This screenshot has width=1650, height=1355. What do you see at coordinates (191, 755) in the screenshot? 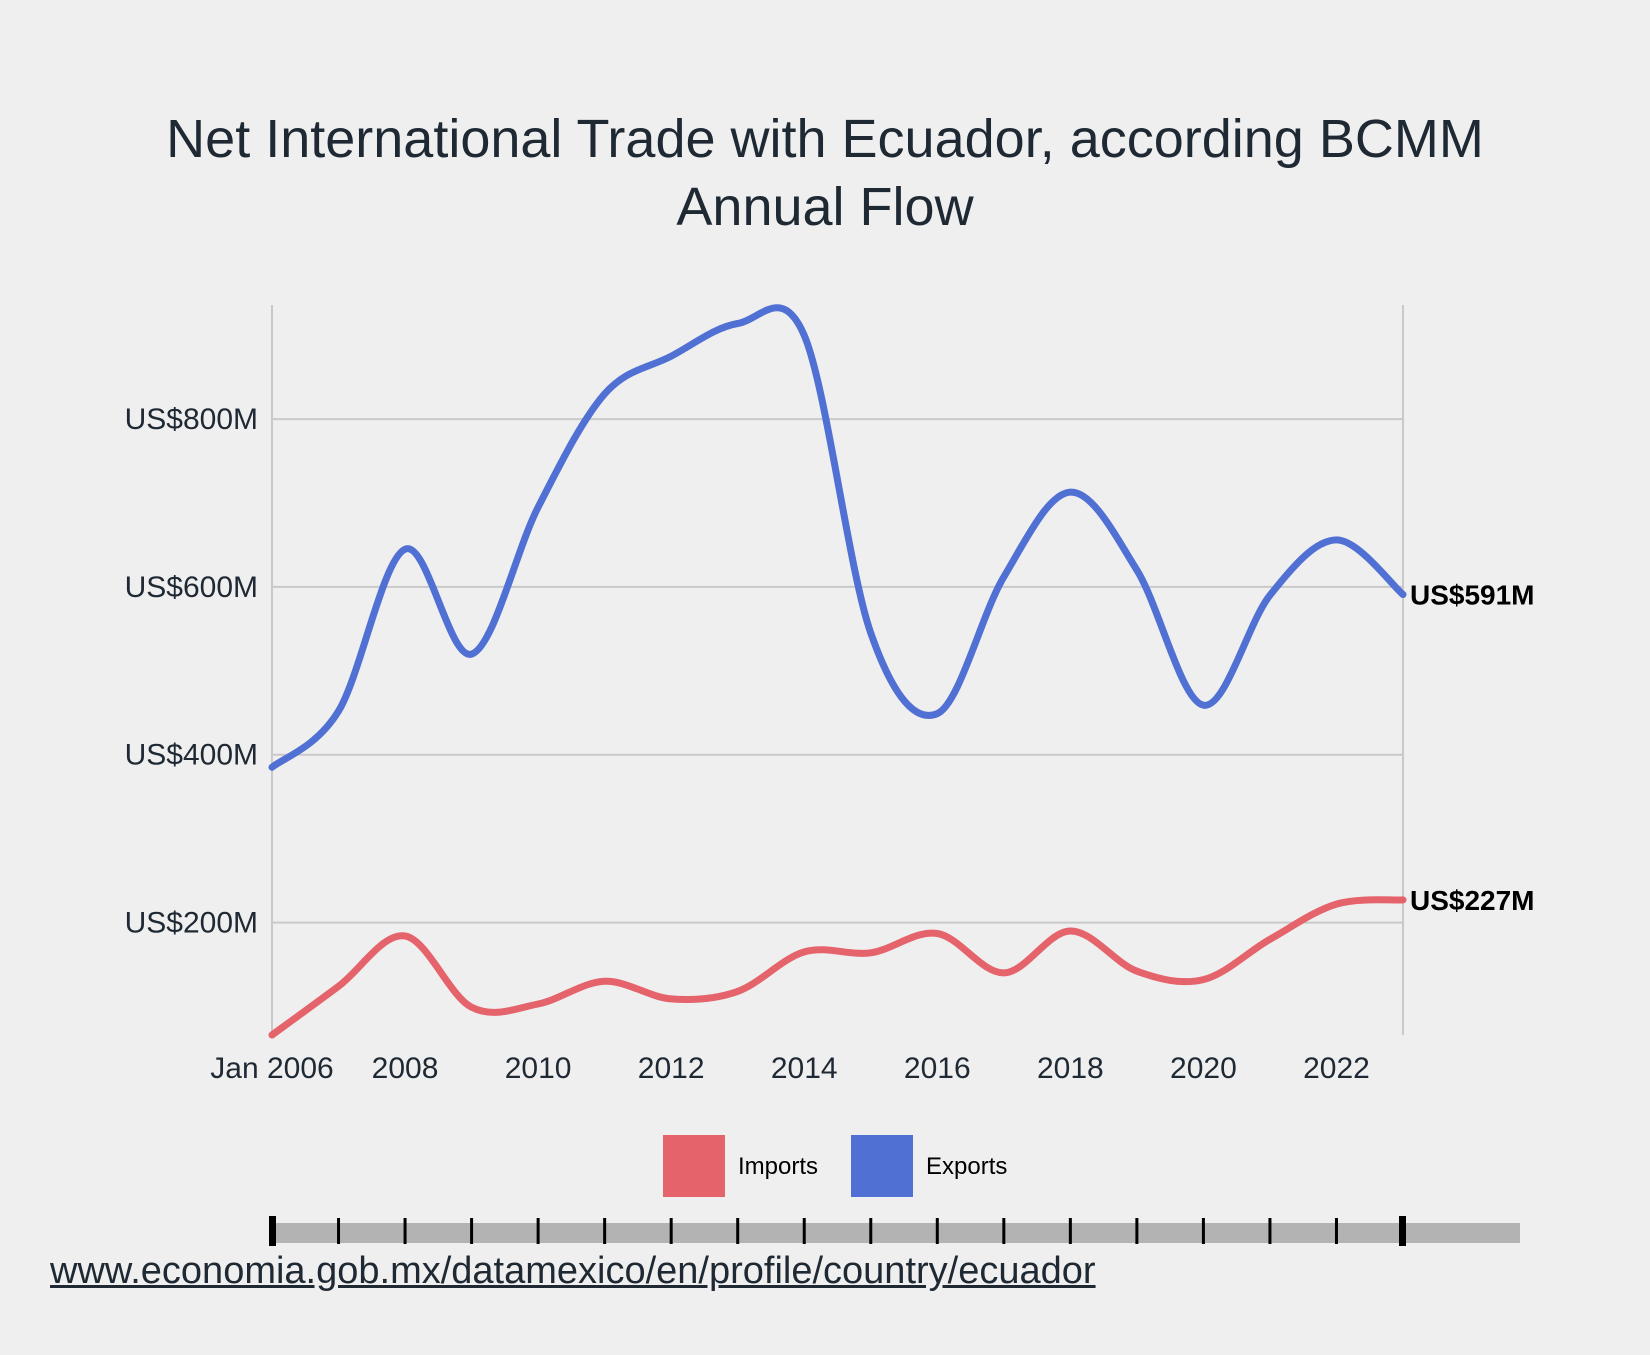
I see `y-tick-label: US$400M` at bounding box center [191, 755].